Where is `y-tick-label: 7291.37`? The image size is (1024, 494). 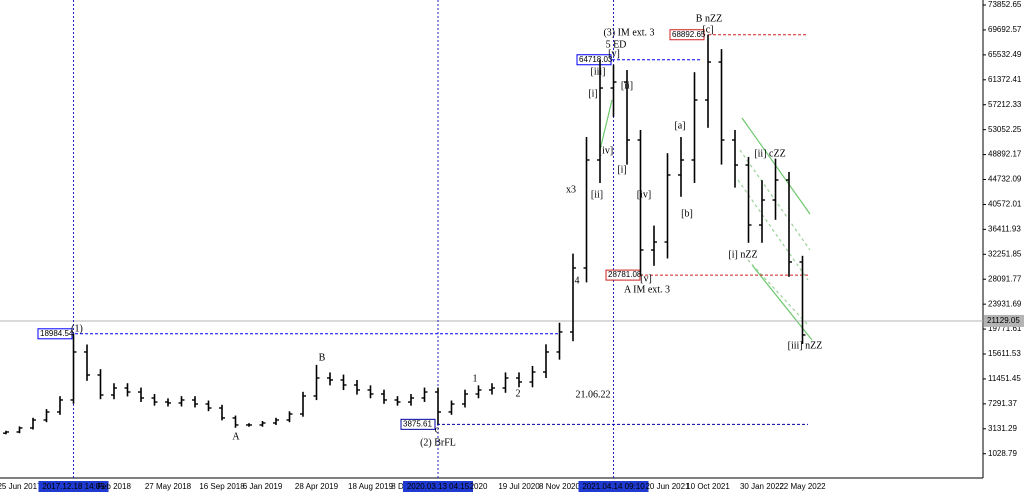 y-tick-label: 7291.37 is located at coordinates (1002, 403).